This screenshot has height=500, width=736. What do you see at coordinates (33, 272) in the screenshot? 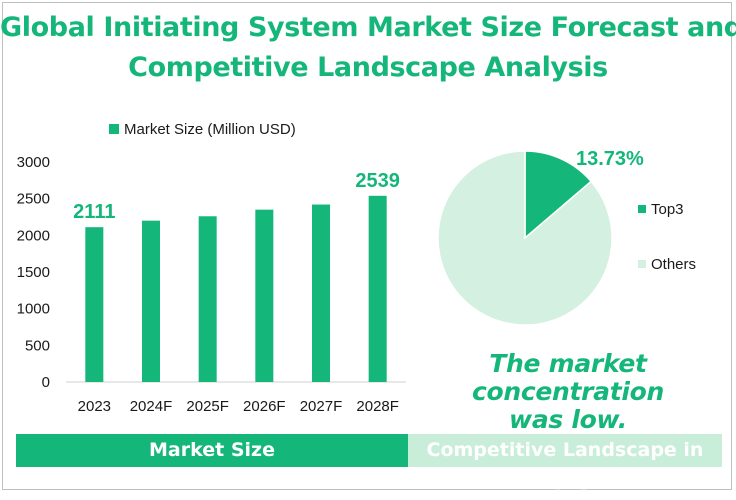
I see `y-tick-label: 1500` at bounding box center [33, 272].